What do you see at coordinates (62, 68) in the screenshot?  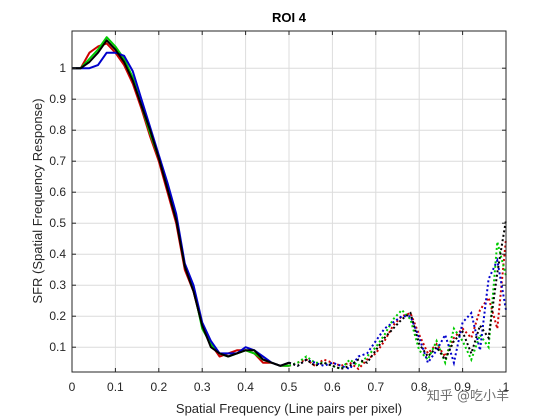 I see `y-tick-label: 1` at bounding box center [62, 68].